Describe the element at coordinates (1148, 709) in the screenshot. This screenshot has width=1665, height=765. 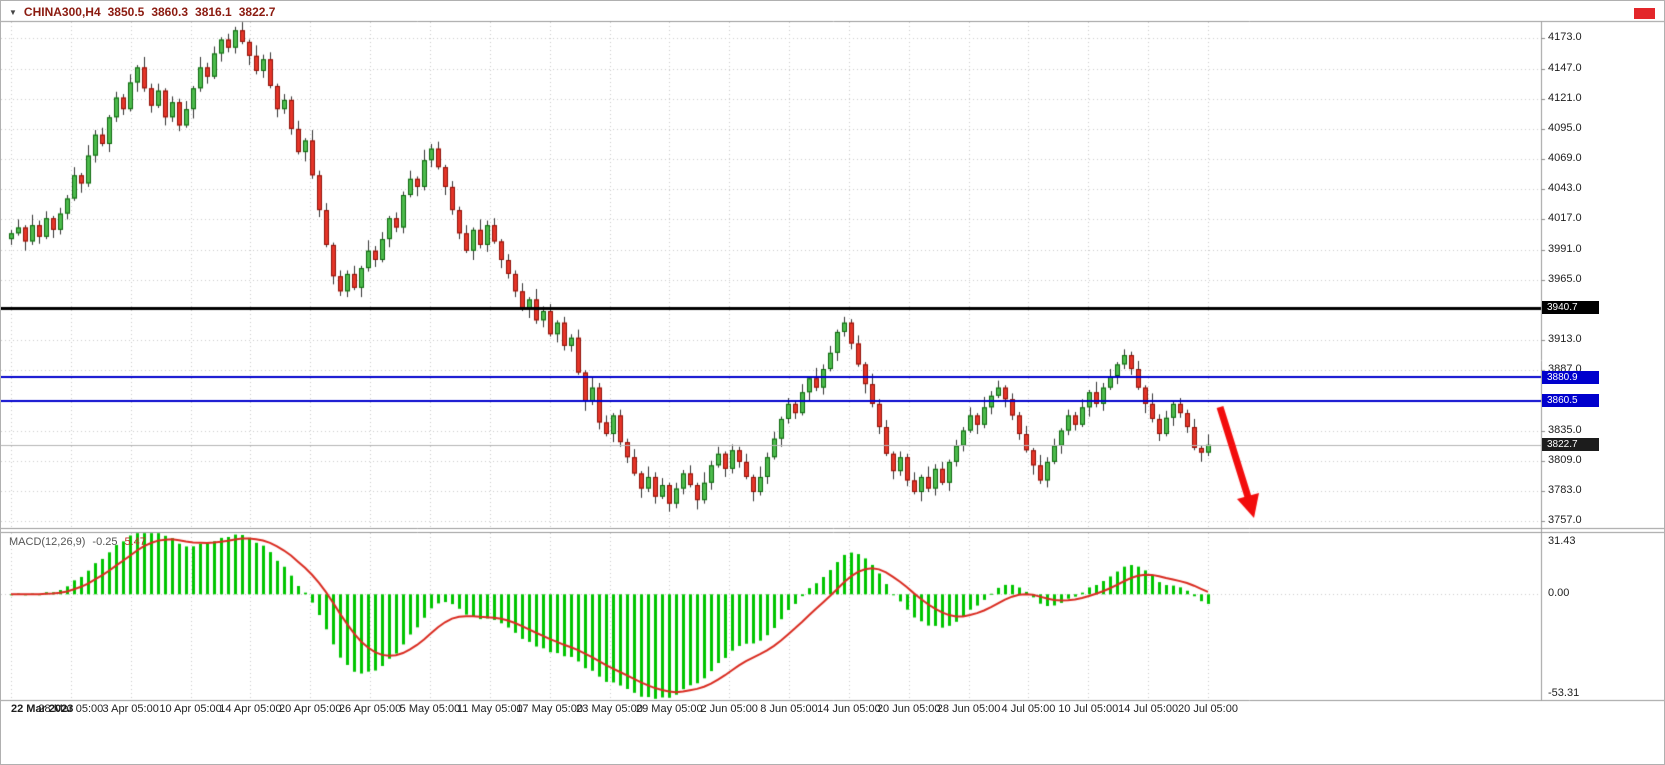
I see `time-tick-label: 14 Jul 05:00` at that location.